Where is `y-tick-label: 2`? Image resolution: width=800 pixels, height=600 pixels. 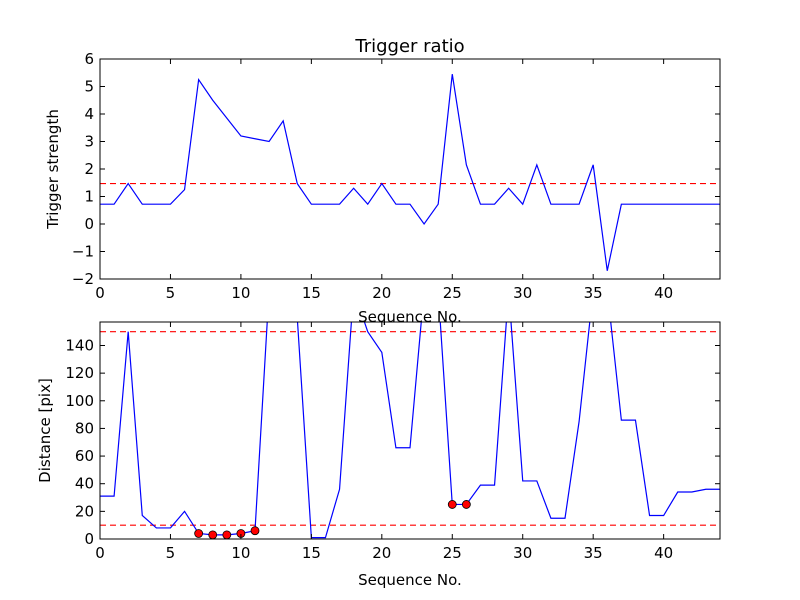
y-tick-label: 2 is located at coordinates (89, 169).